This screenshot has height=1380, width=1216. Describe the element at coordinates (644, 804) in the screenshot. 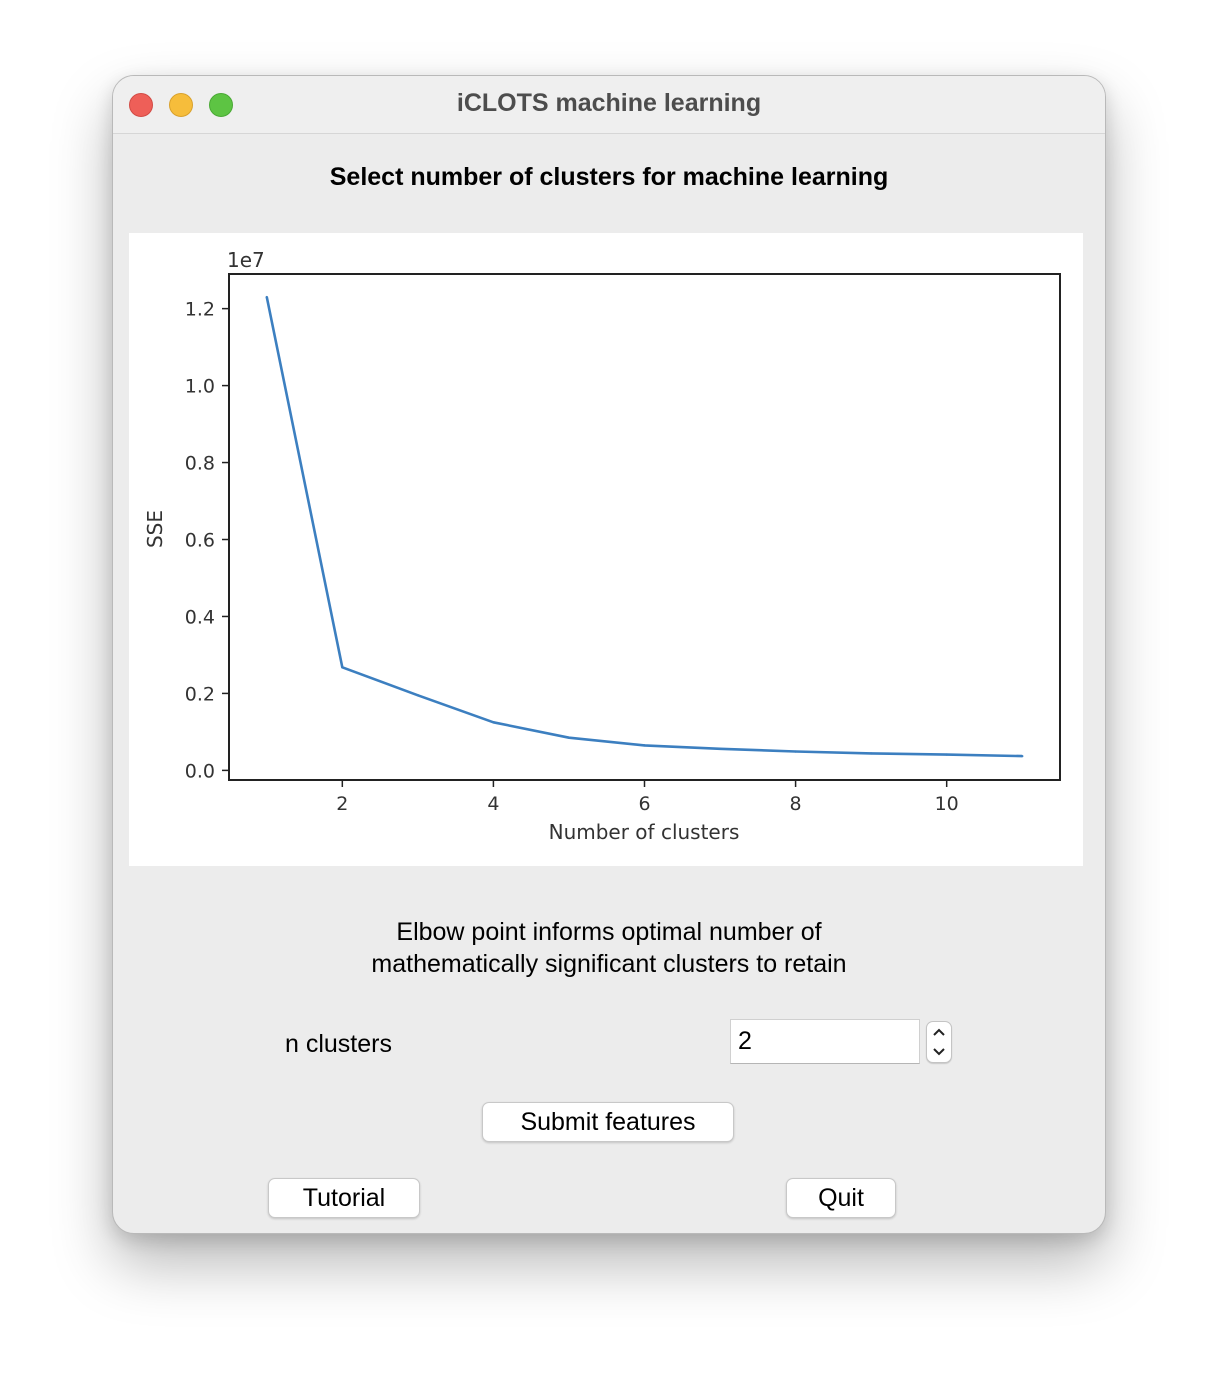

I see `x-tick-label: 6` at that location.